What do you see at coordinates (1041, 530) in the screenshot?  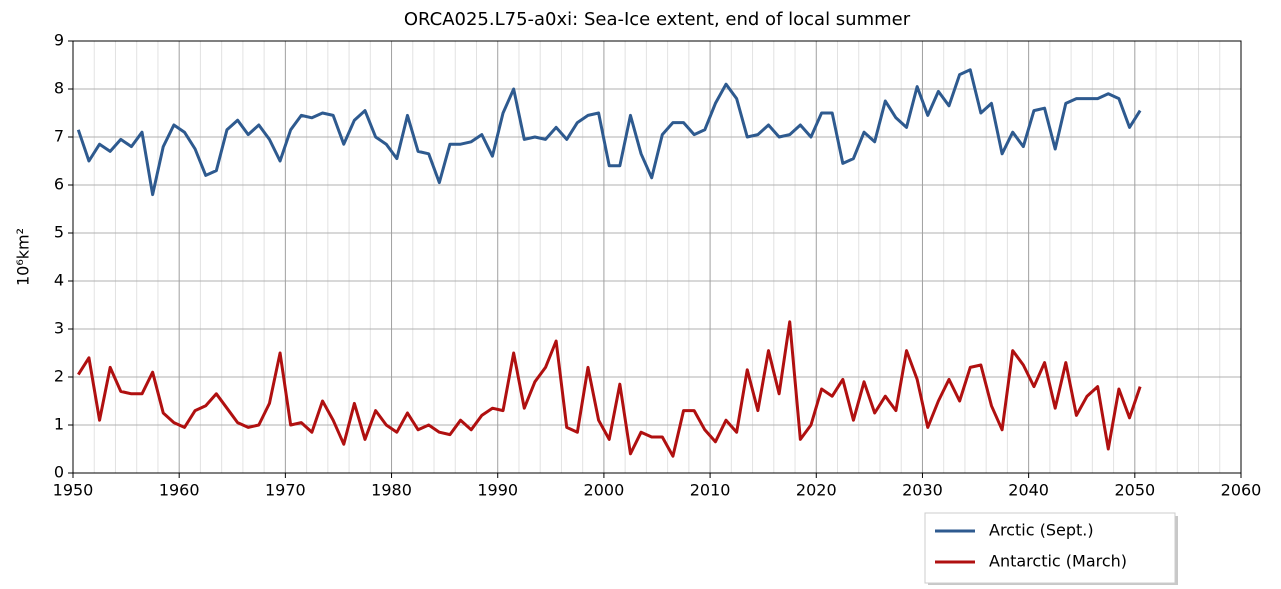 I see `legend-label: Arctic (Sept.)` at bounding box center [1041, 530].